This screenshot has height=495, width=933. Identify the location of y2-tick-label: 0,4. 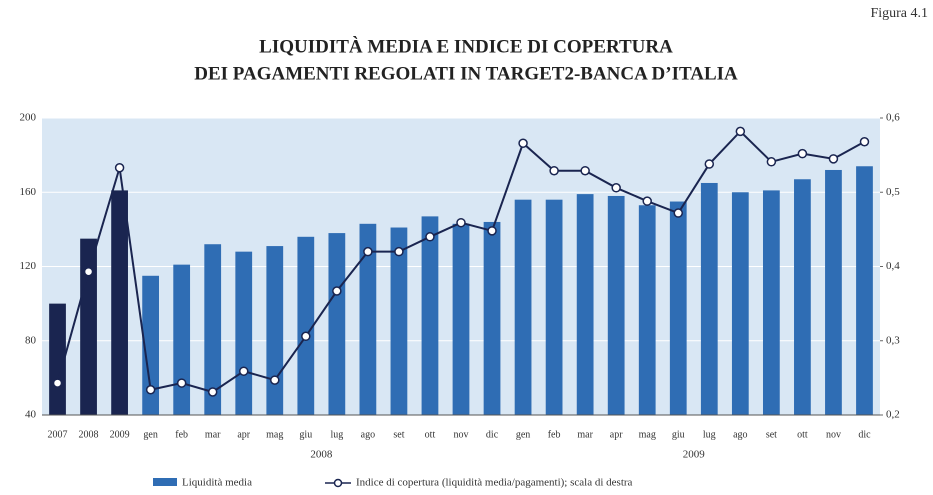
(893, 266).